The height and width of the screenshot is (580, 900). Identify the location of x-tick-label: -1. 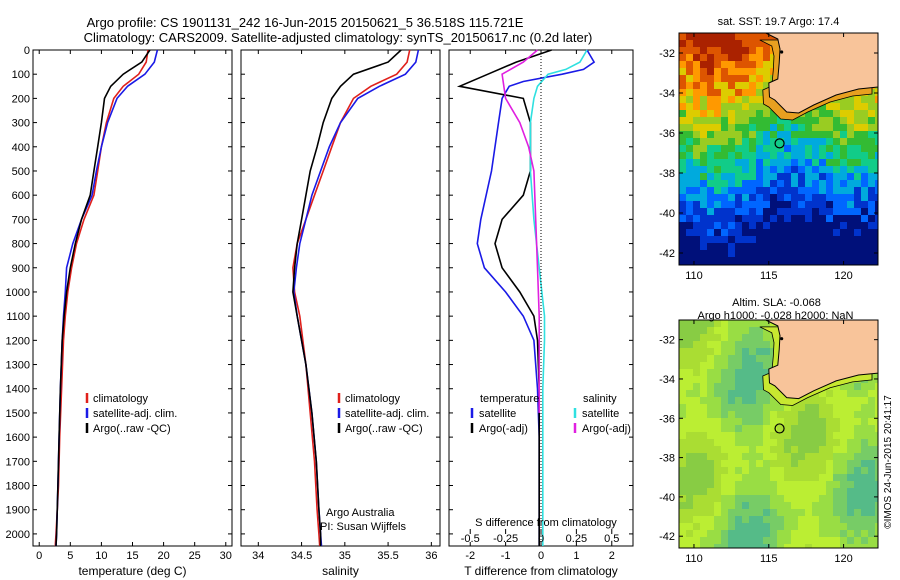
(506, 556).